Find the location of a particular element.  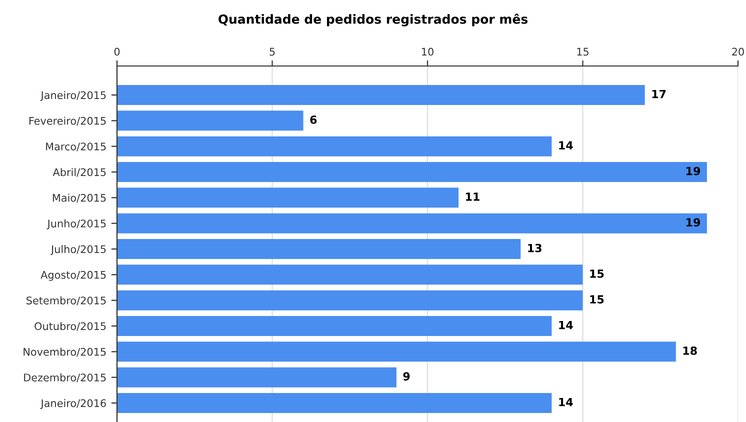

data-label: 6 is located at coordinates (313, 120).